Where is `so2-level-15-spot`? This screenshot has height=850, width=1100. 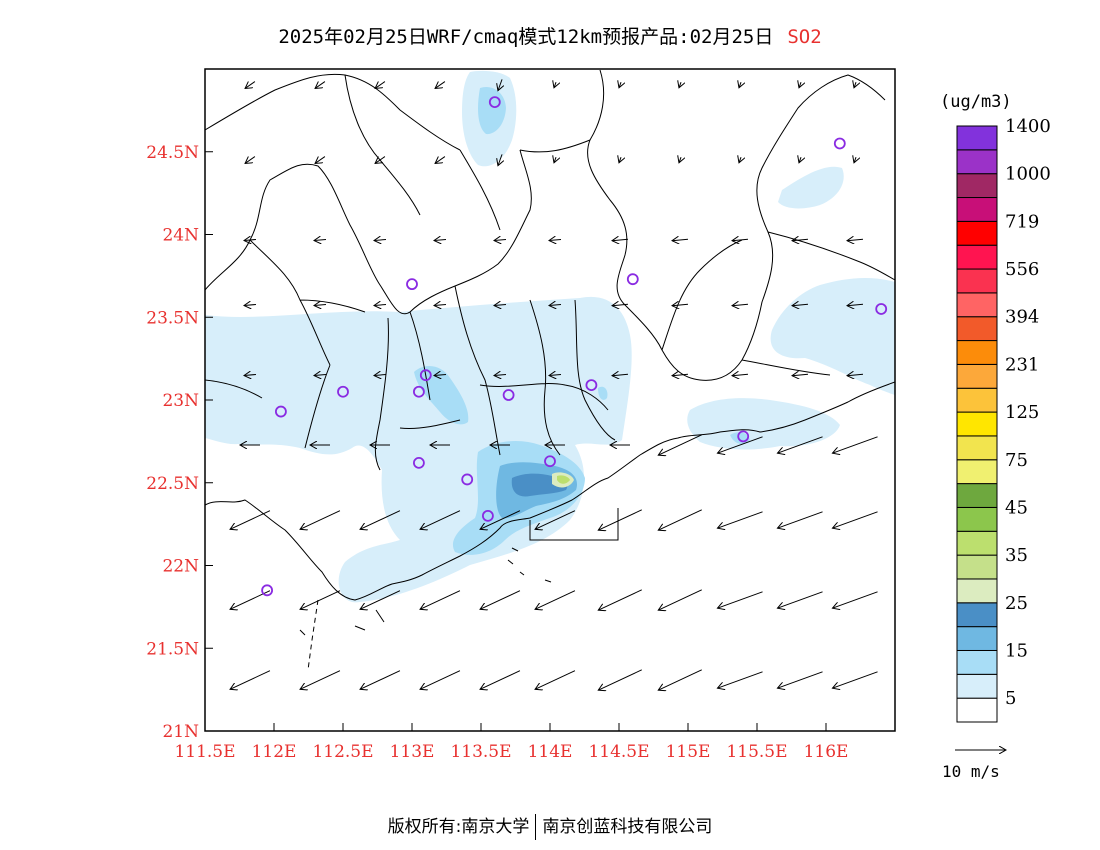 so2-level-15-spot is located at coordinates (603, 393).